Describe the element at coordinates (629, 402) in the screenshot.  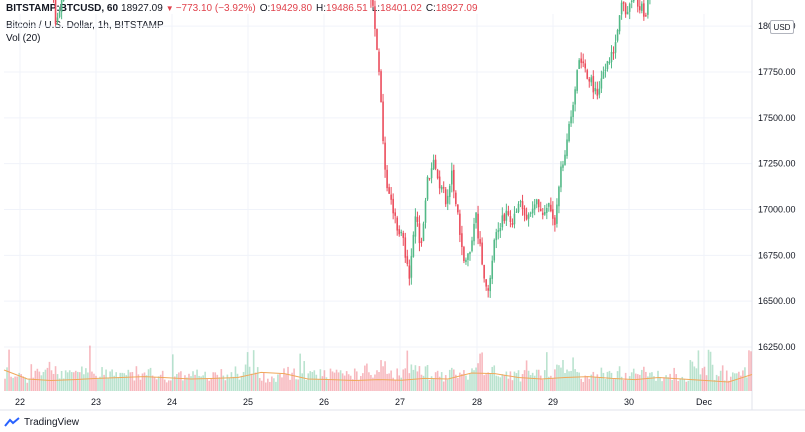
I see `x-tick-label: 30` at that location.